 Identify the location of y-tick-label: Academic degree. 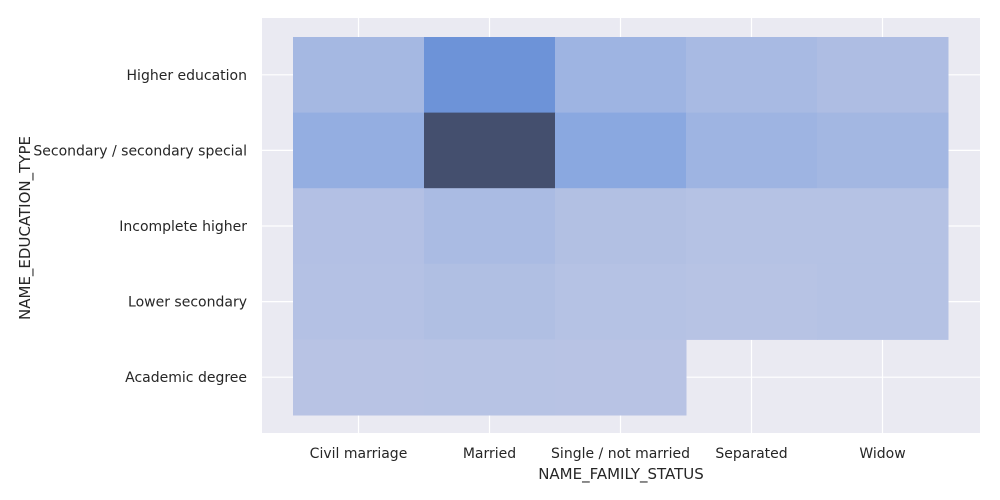
(186, 378).